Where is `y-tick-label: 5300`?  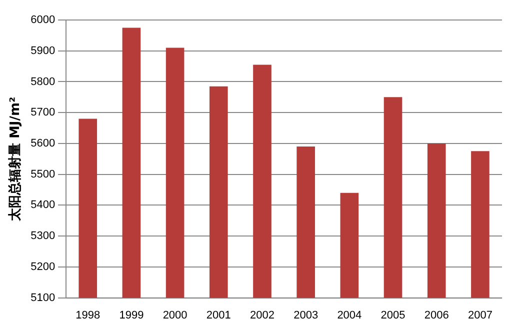 y-tick-label: 5300 is located at coordinates (43, 236).